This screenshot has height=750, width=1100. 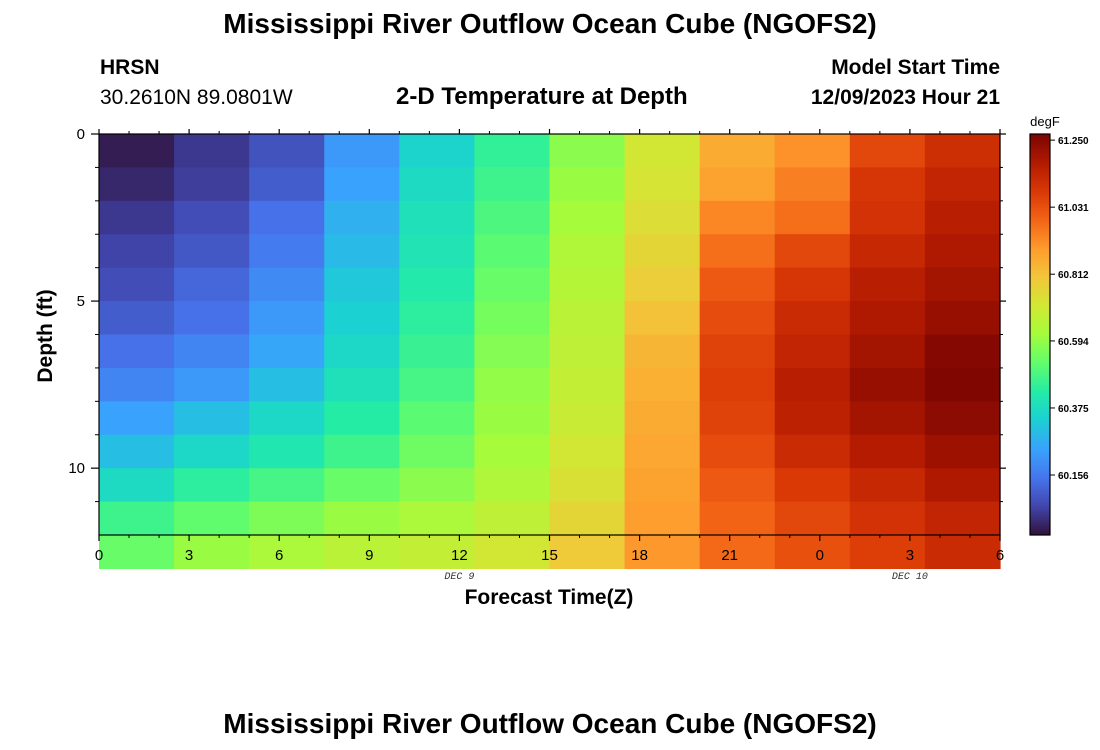 What do you see at coordinates (1069, 309) in the screenshot?
I see `colorbar-ticks: 61.250 61.031 60.812 60.594 60.375 60.156` at bounding box center [1069, 309].